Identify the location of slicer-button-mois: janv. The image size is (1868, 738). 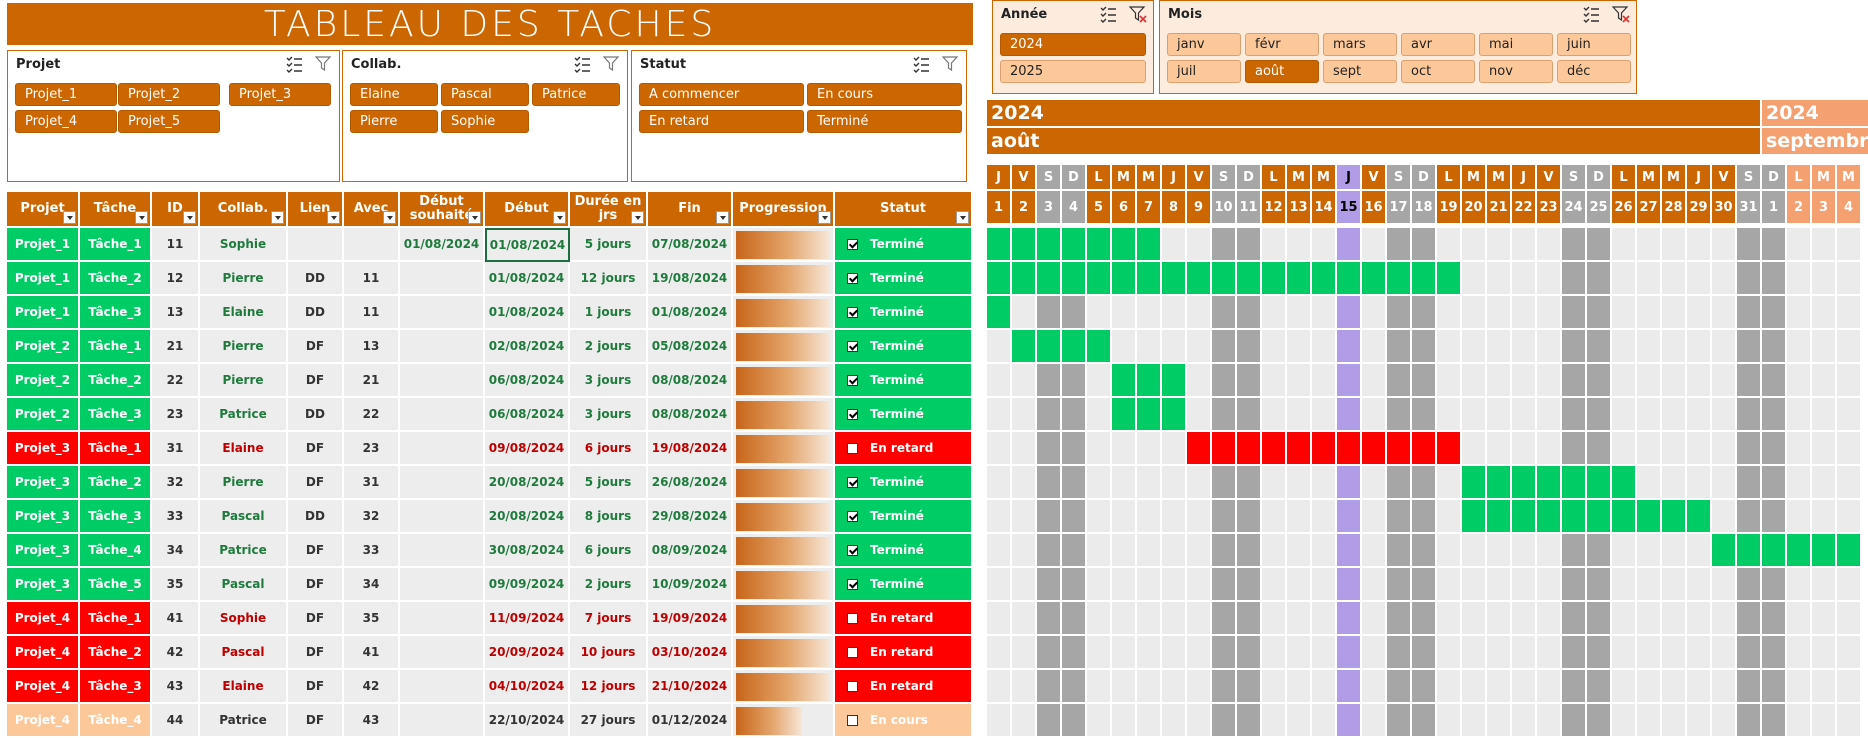
(1204, 44).